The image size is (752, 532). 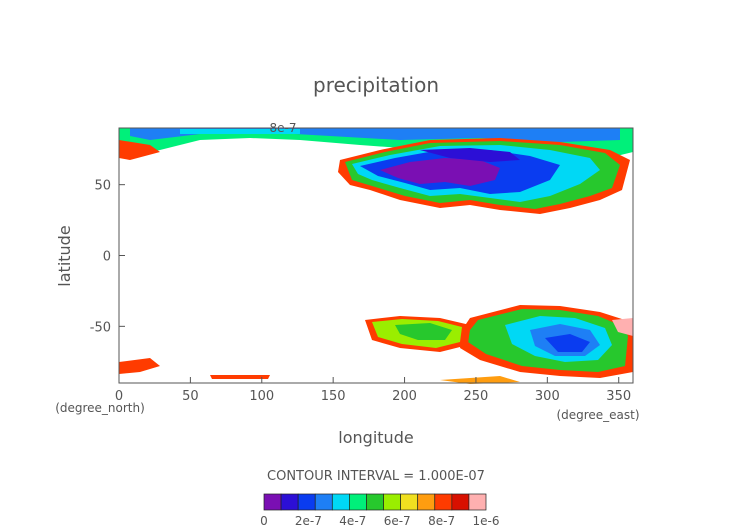 What do you see at coordinates (308, 521) in the screenshot?
I see `colorbar-tick-label: 2e-7` at bounding box center [308, 521].